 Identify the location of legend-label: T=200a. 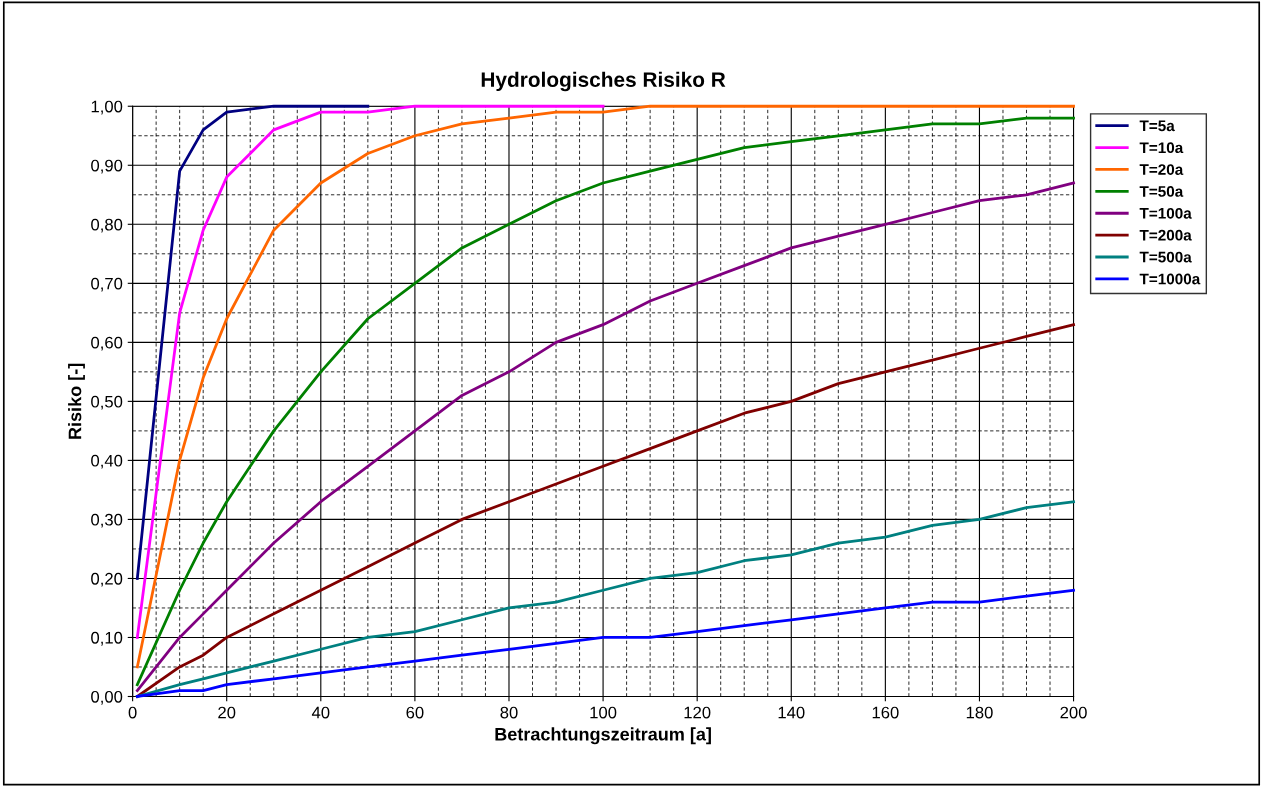
(1165, 235).